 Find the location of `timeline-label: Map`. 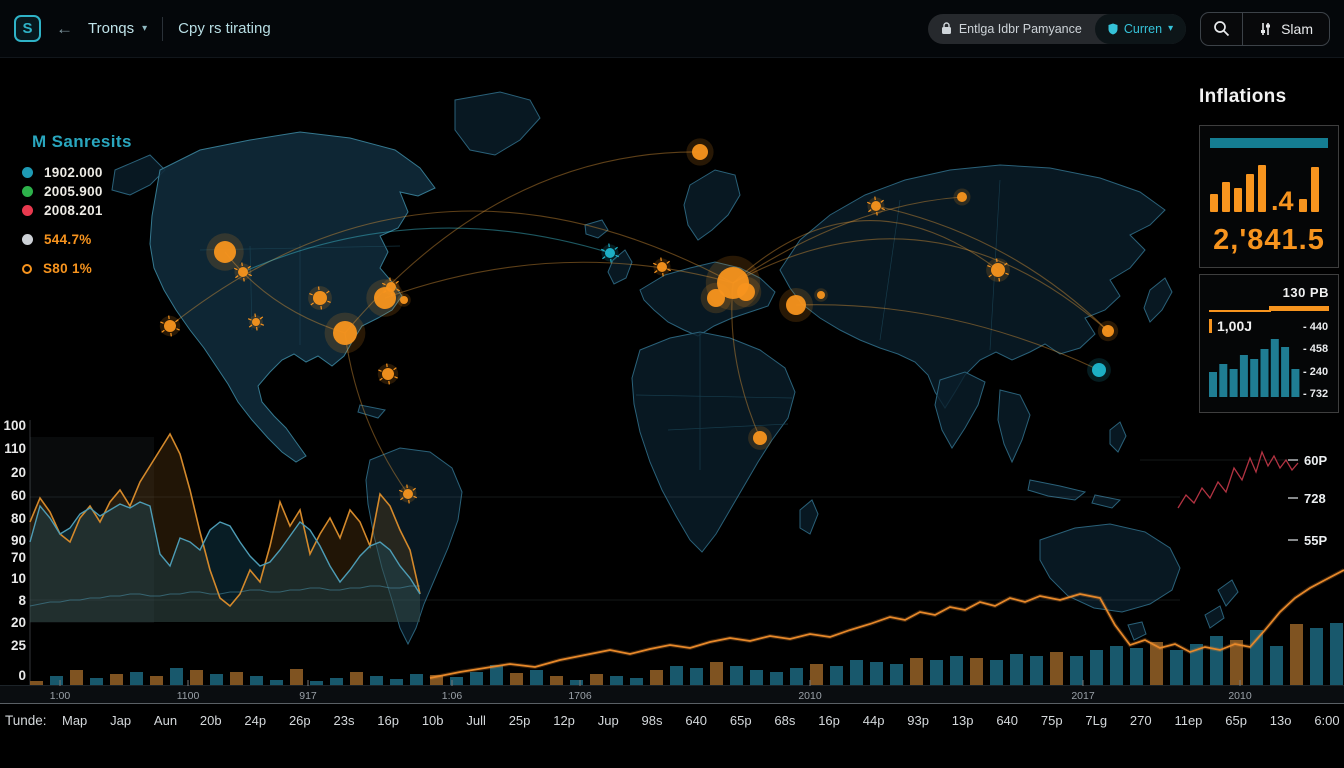

timeline-label: Map is located at coordinates (75, 720).